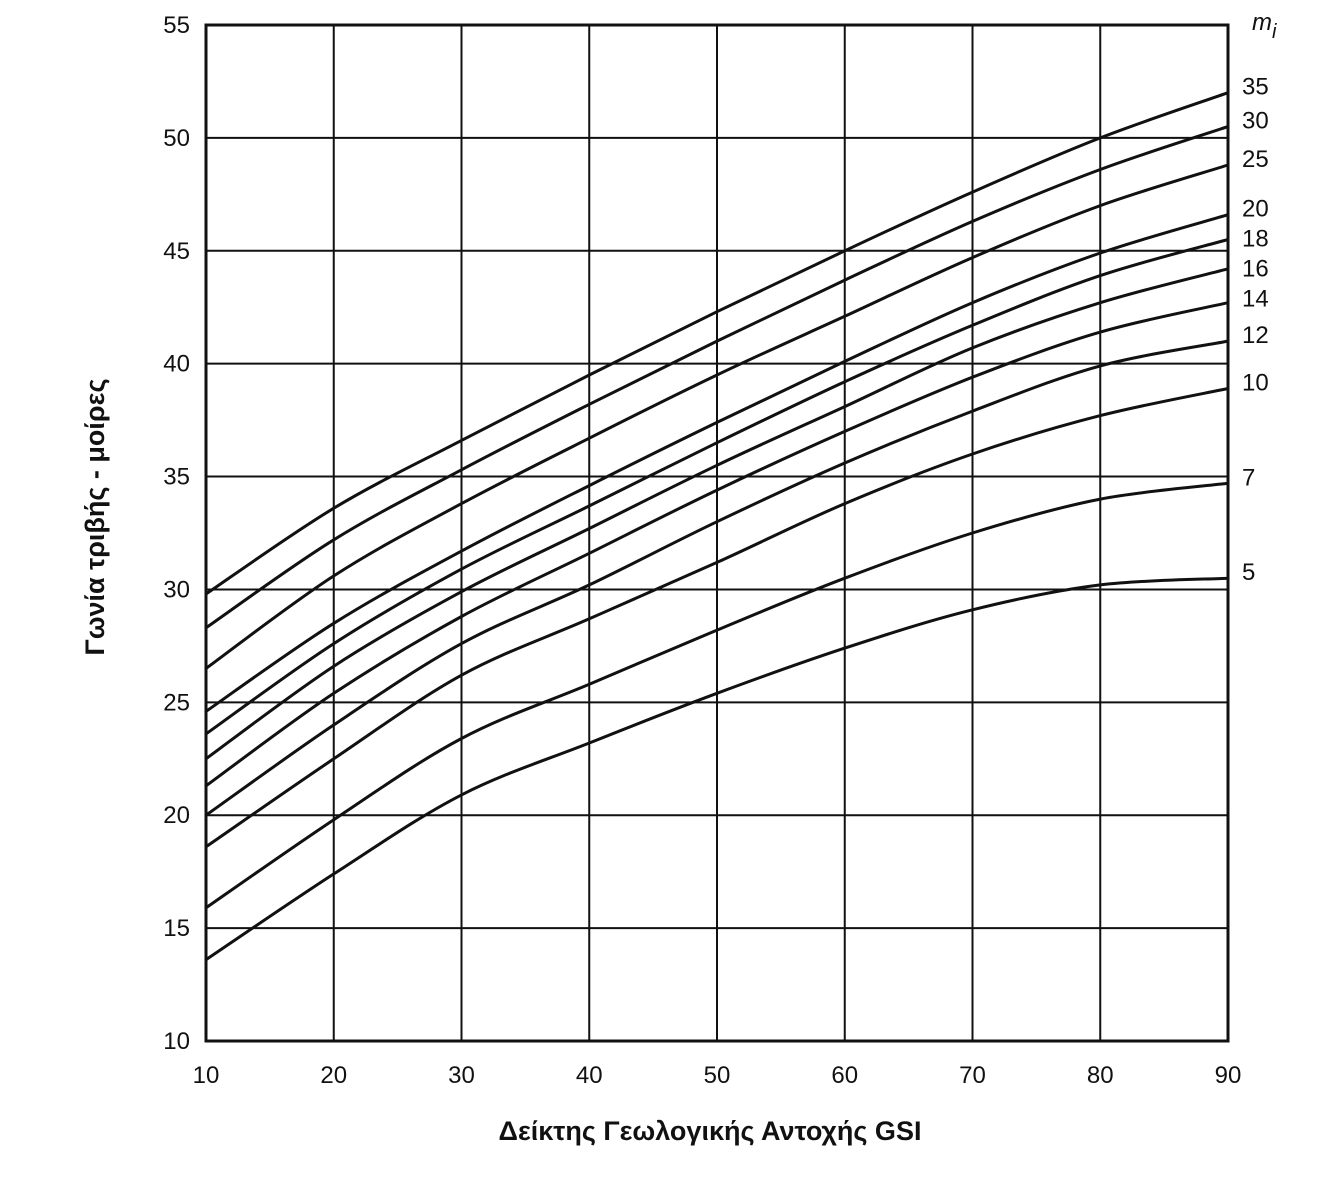  I want to click on x-tick-label: 50, so click(717, 1075).